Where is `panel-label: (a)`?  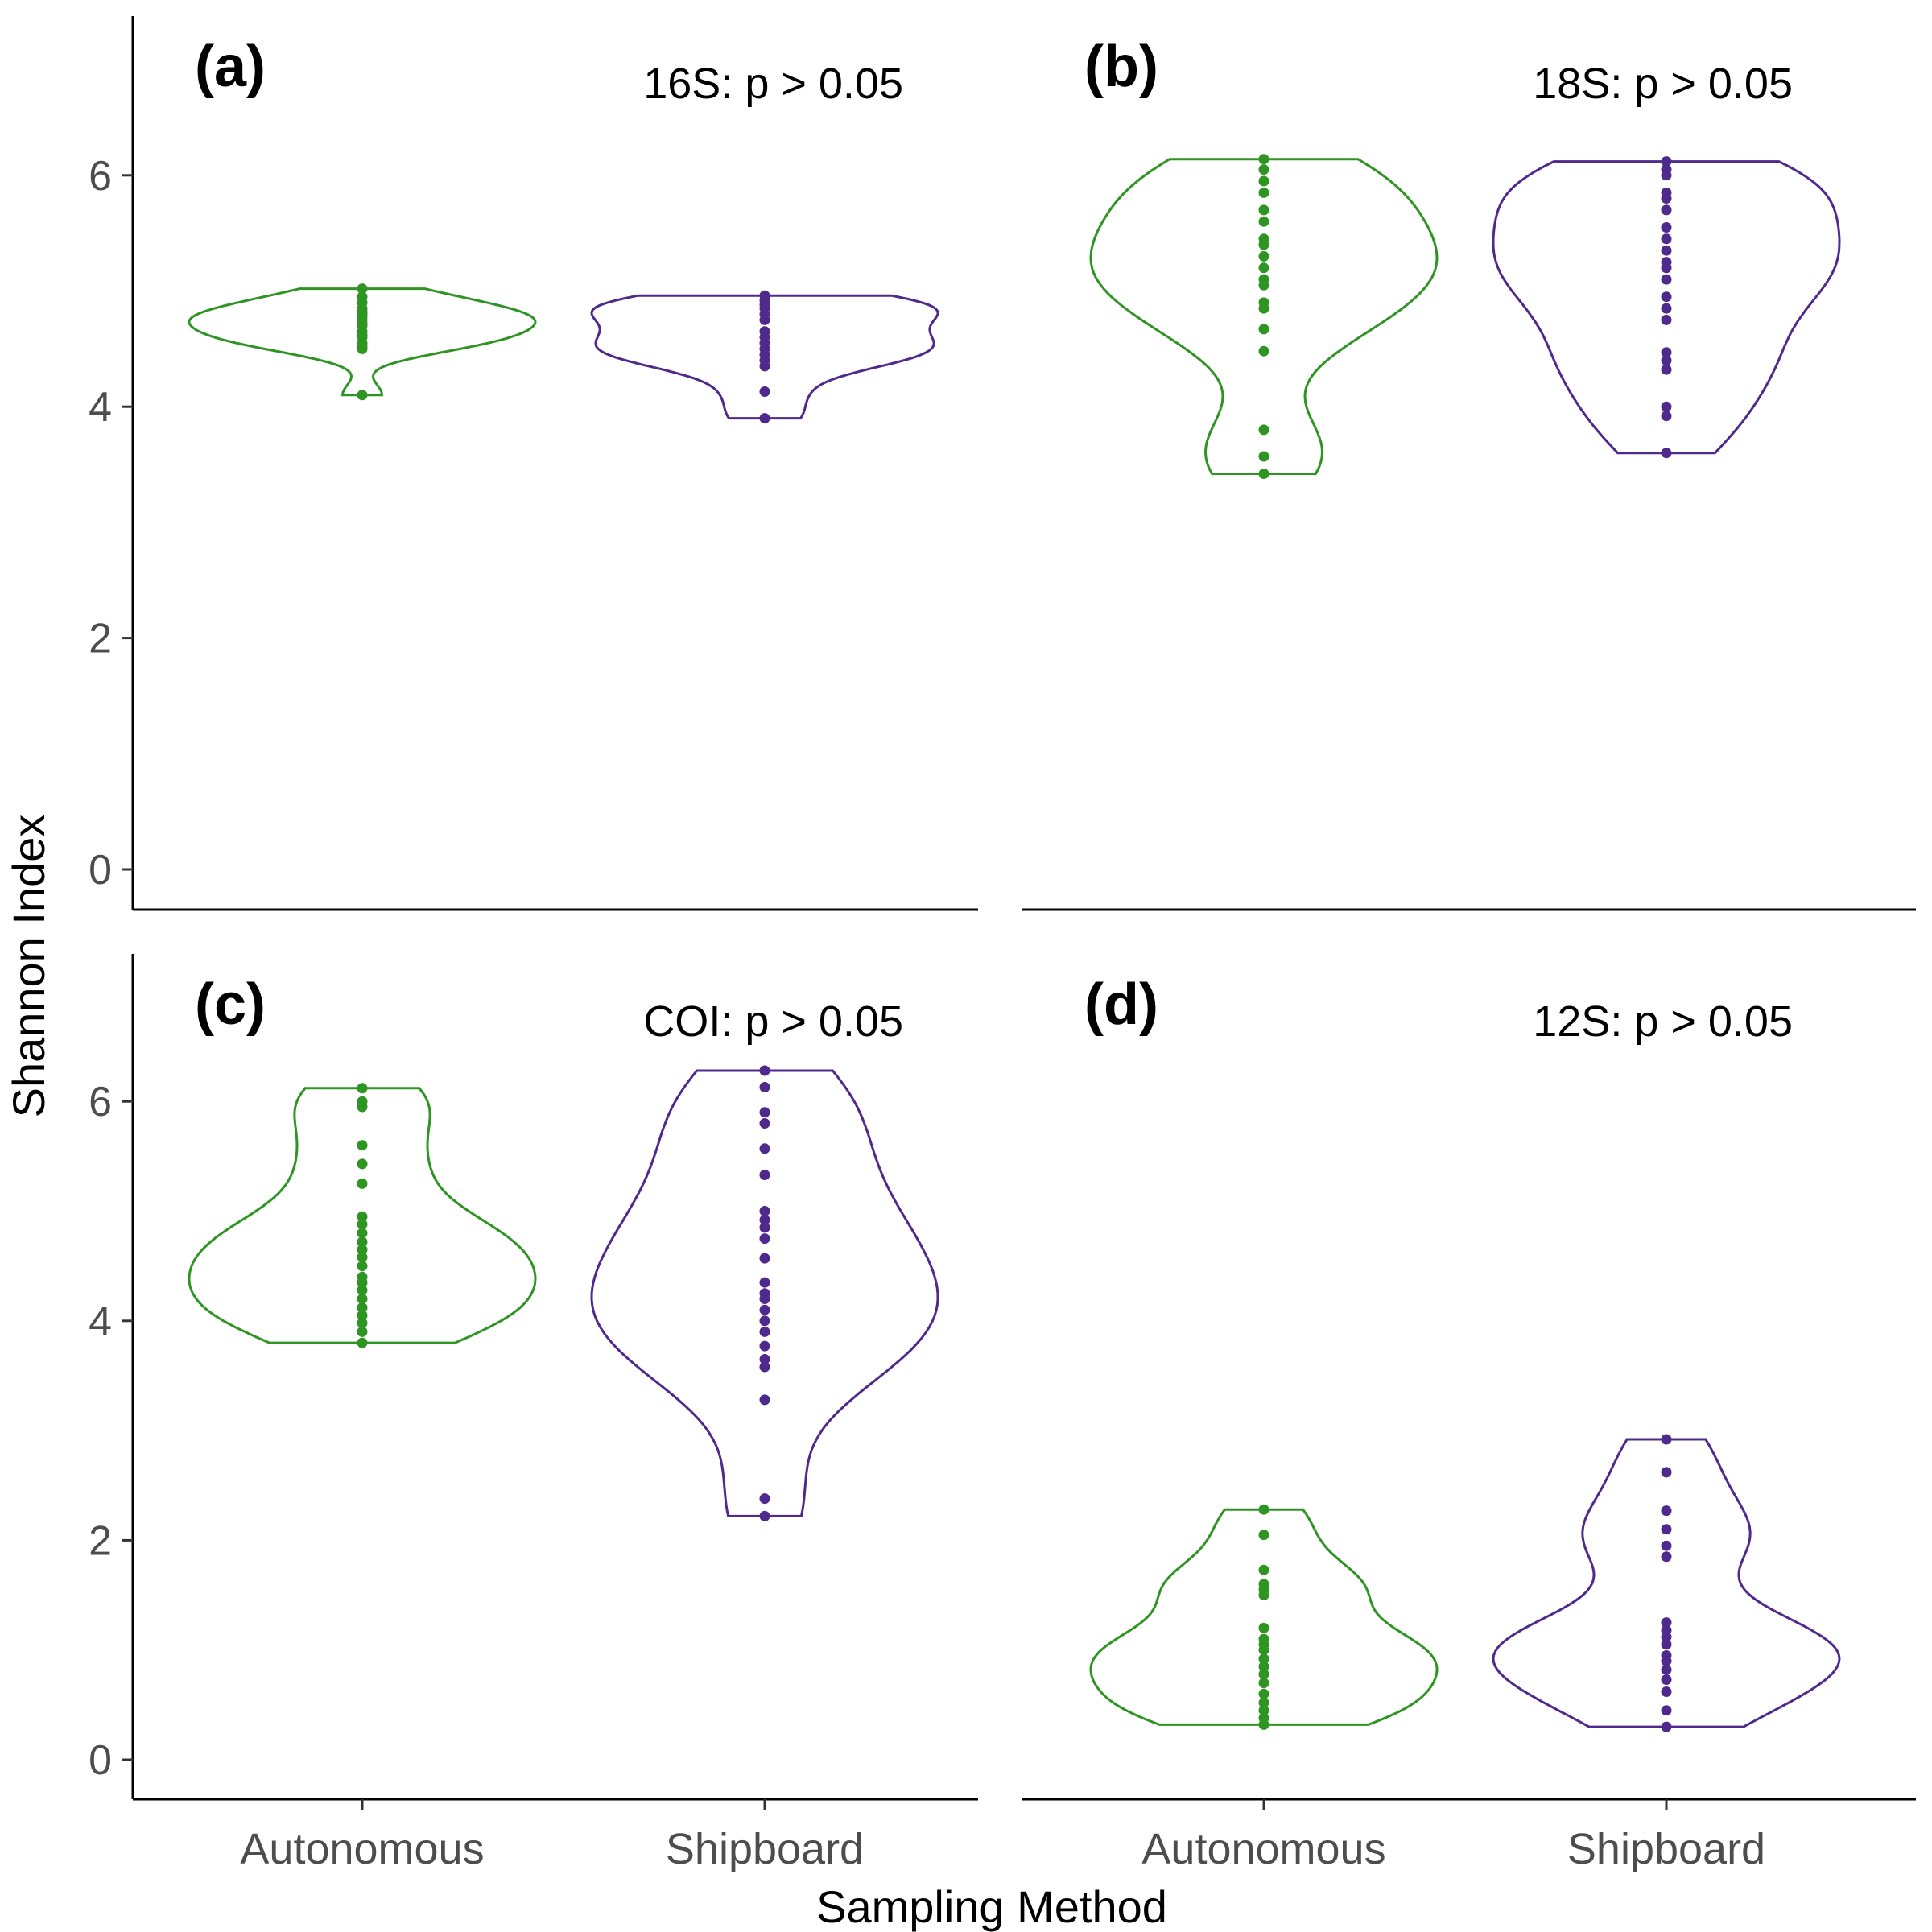
panel-label: (a) is located at coordinates (231, 67).